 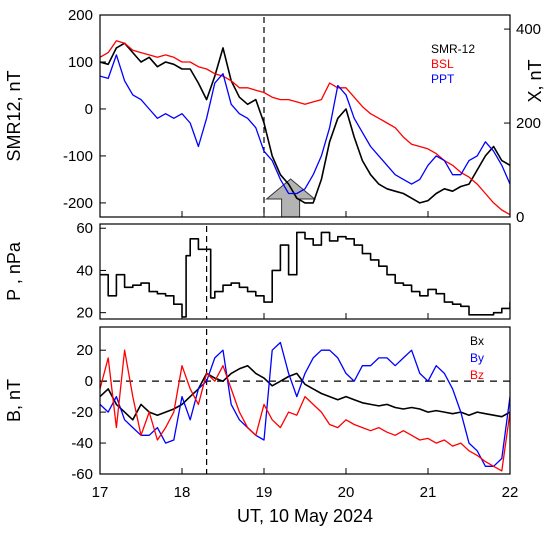 What do you see at coordinates (84, 350) in the screenshot?
I see `y-tick-label-2-0: 20` at bounding box center [84, 350].